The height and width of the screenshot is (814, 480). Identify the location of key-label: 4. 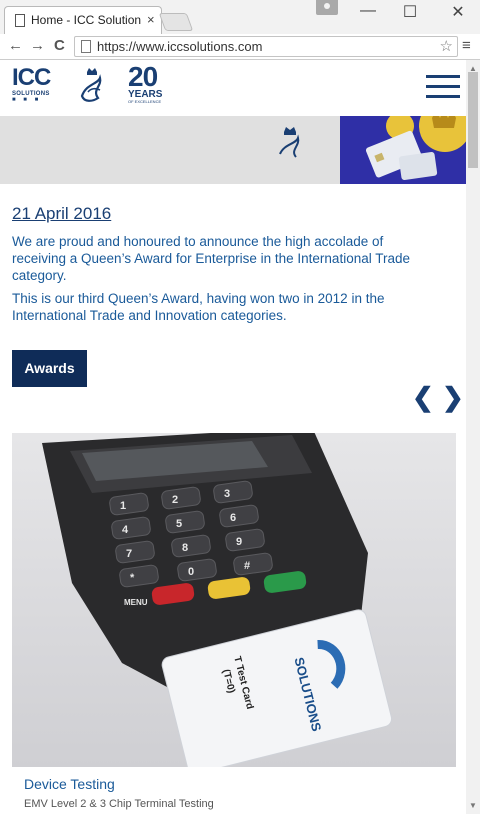
(125, 530).